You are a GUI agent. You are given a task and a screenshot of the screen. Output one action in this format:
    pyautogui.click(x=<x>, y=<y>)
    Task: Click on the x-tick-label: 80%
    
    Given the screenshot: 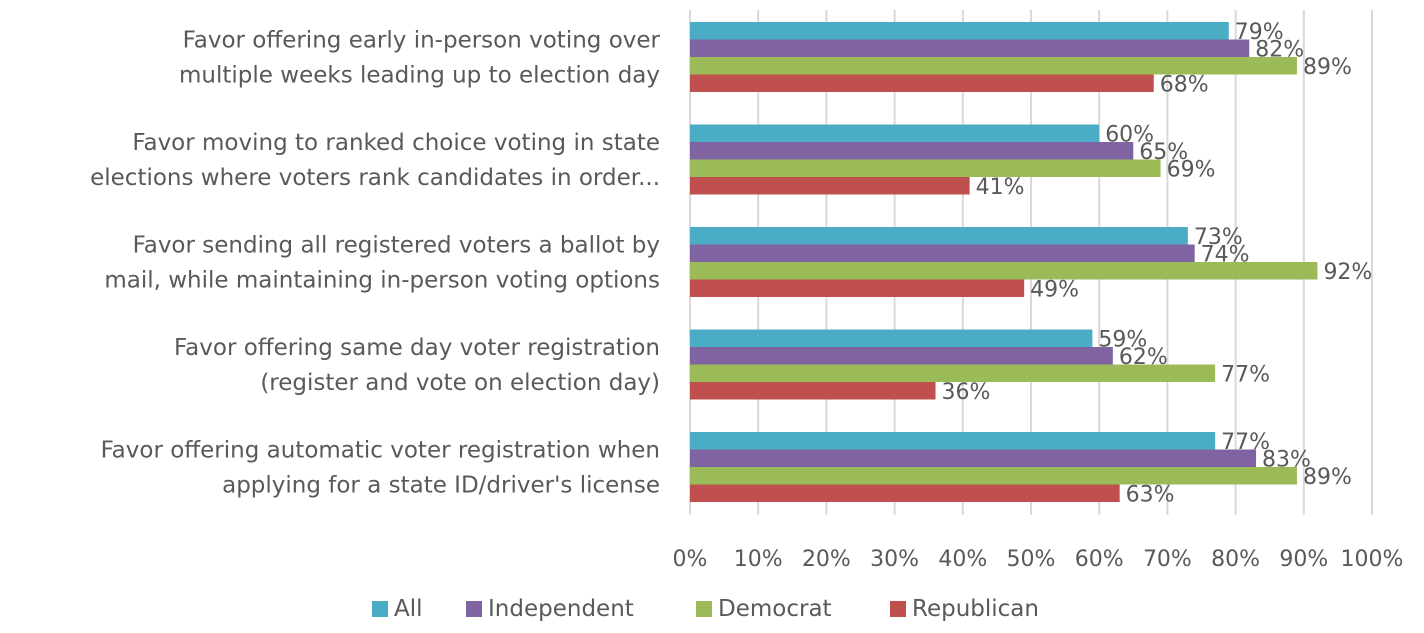 What is the action you would take?
    pyautogui.click(x=1235, y=559)
    